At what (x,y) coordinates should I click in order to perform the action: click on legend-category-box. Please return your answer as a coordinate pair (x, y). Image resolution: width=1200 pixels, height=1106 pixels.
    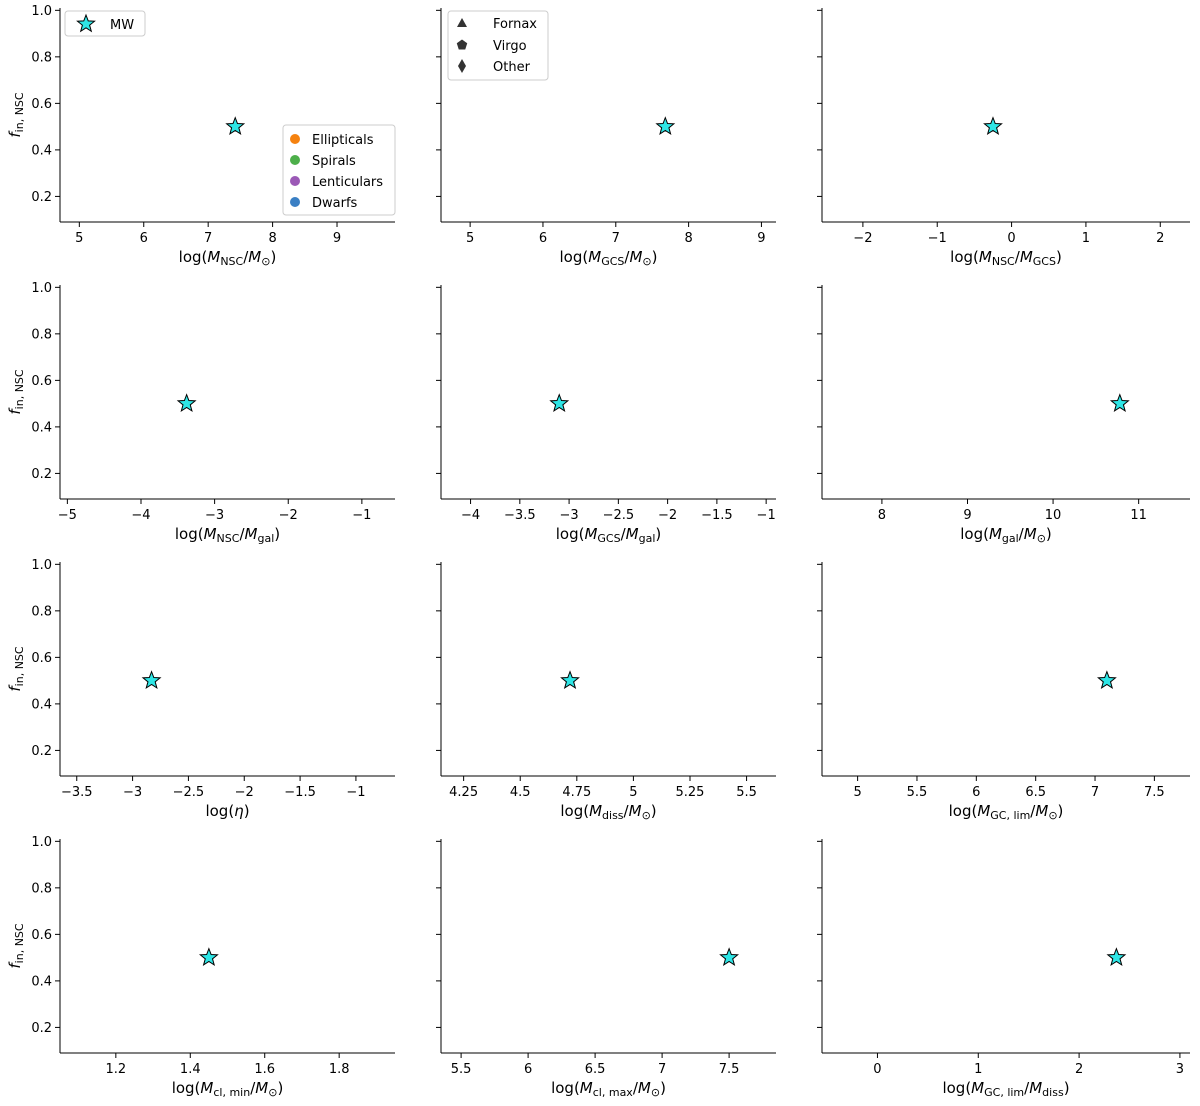
    Looking at the image, I should click on (339, 170).